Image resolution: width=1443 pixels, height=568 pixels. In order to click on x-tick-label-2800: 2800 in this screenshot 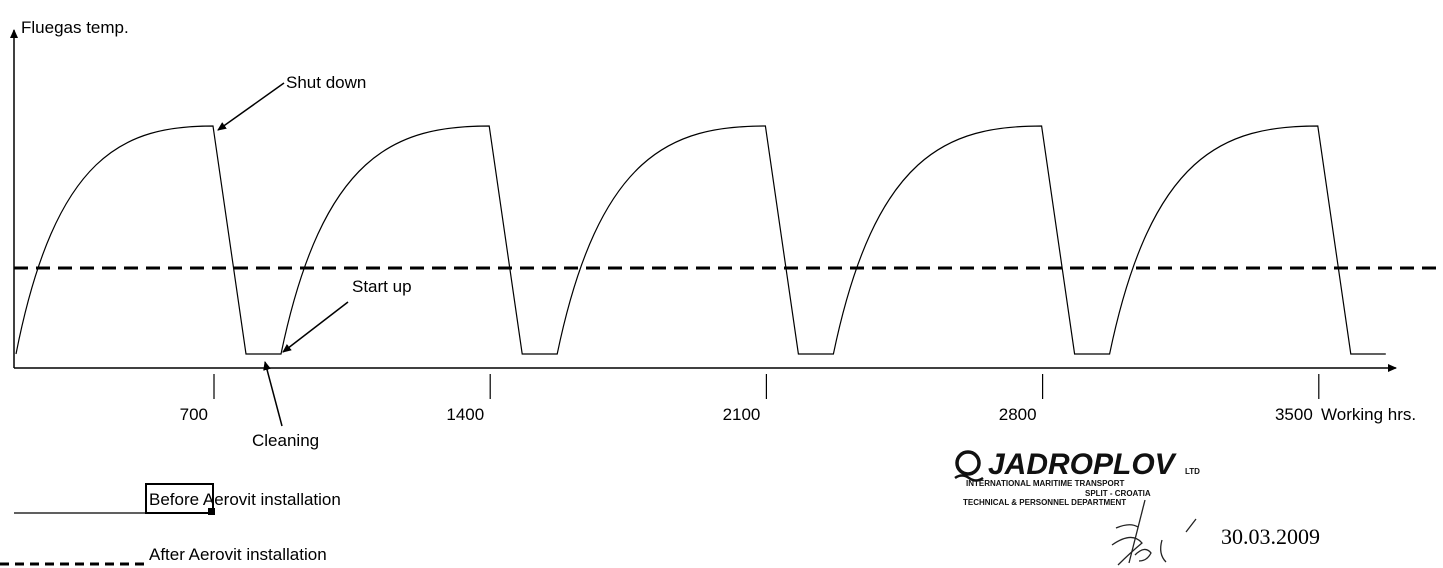, I will do `click(1018, 414)`.